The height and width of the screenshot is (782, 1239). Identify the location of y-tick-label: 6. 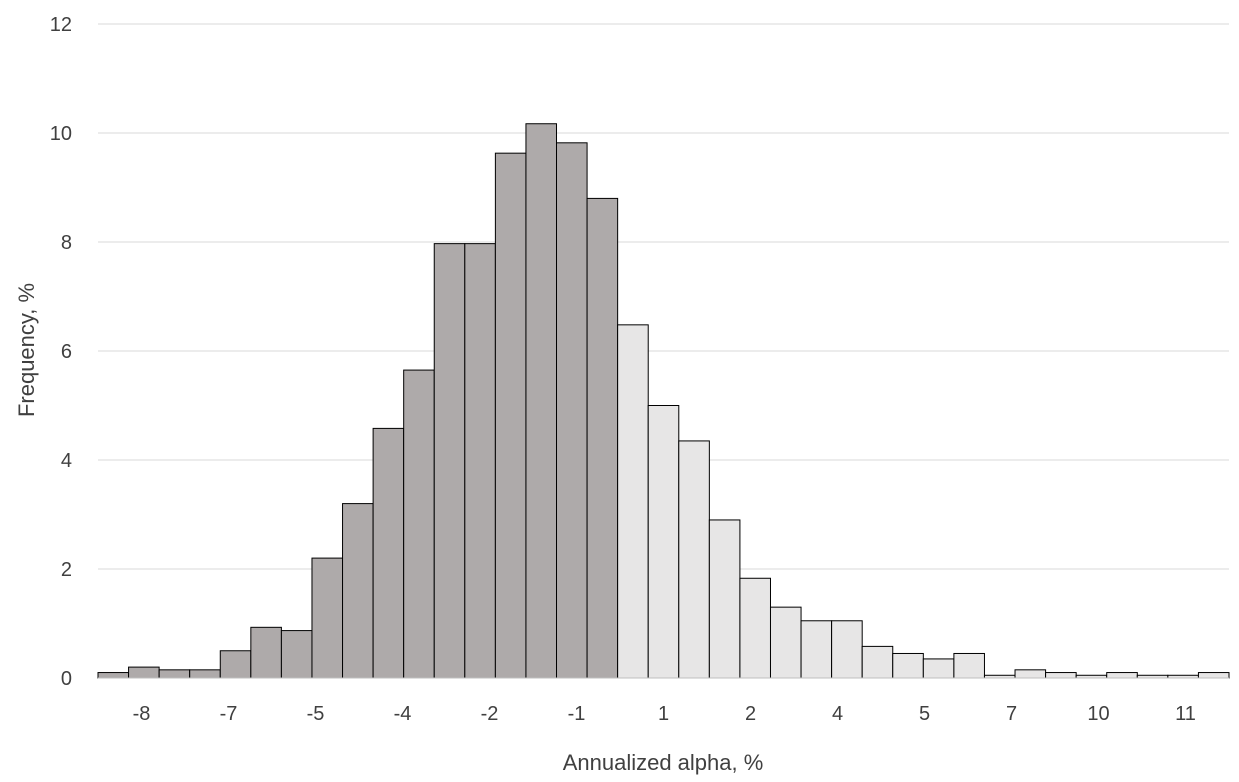
(66, 352).